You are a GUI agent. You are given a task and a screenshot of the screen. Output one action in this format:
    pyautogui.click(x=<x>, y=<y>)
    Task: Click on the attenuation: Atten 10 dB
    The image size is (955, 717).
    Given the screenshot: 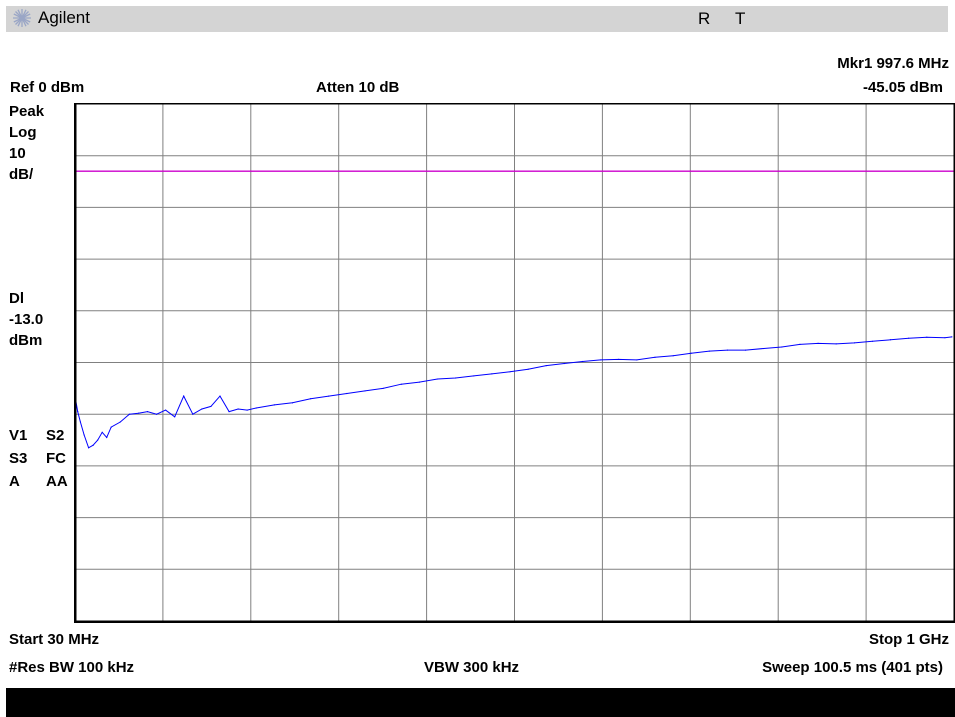 What is the action you would take?
    pyautogui.click(x=358, y=87)
    